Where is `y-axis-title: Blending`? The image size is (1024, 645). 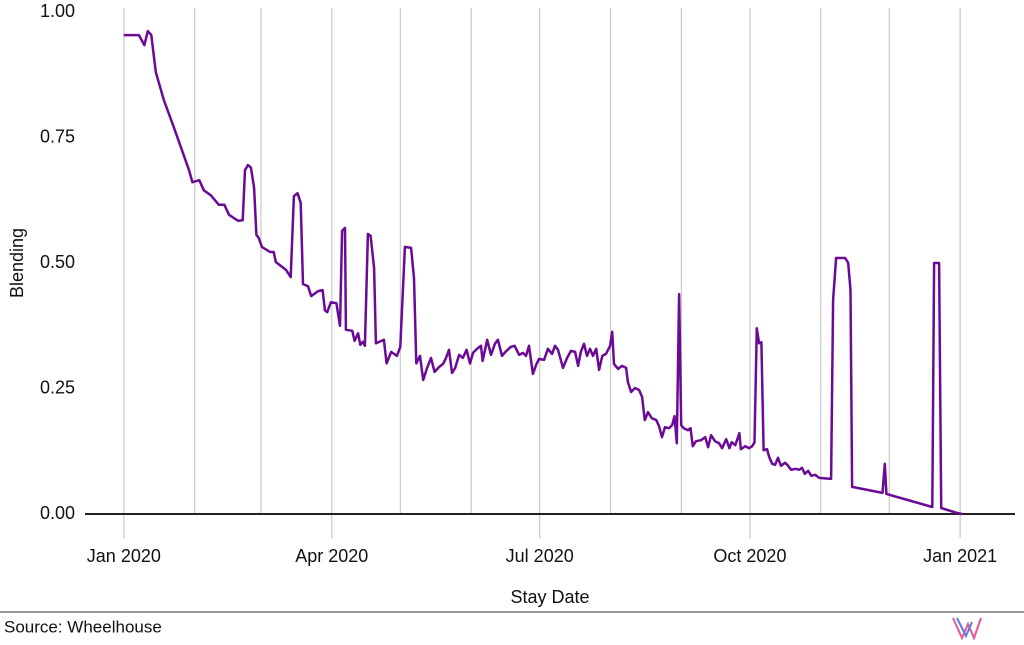 y-axis-title: Blending is located at coordinates (17, 263).